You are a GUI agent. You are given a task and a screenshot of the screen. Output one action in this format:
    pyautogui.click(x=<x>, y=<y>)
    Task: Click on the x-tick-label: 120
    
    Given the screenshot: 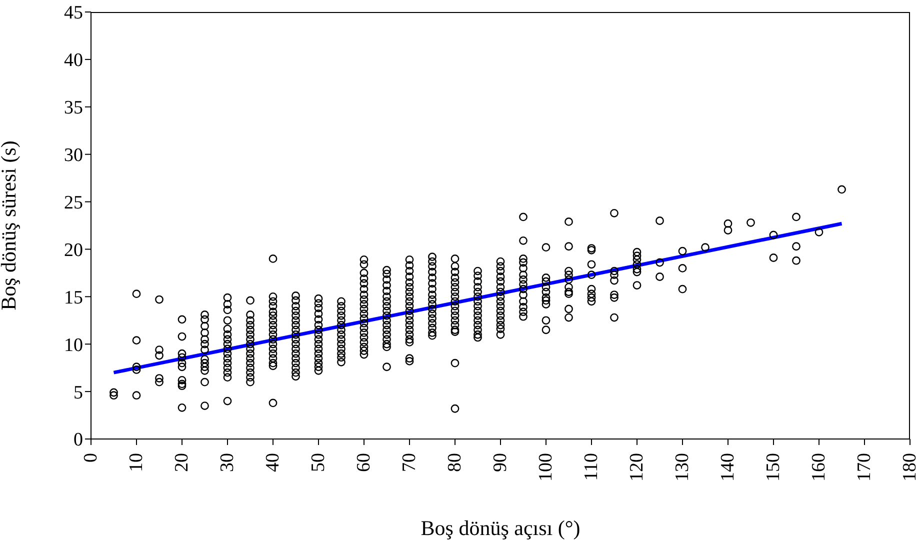 What is the action you would take?
    pyautogui.click(x=637, y=467)
    